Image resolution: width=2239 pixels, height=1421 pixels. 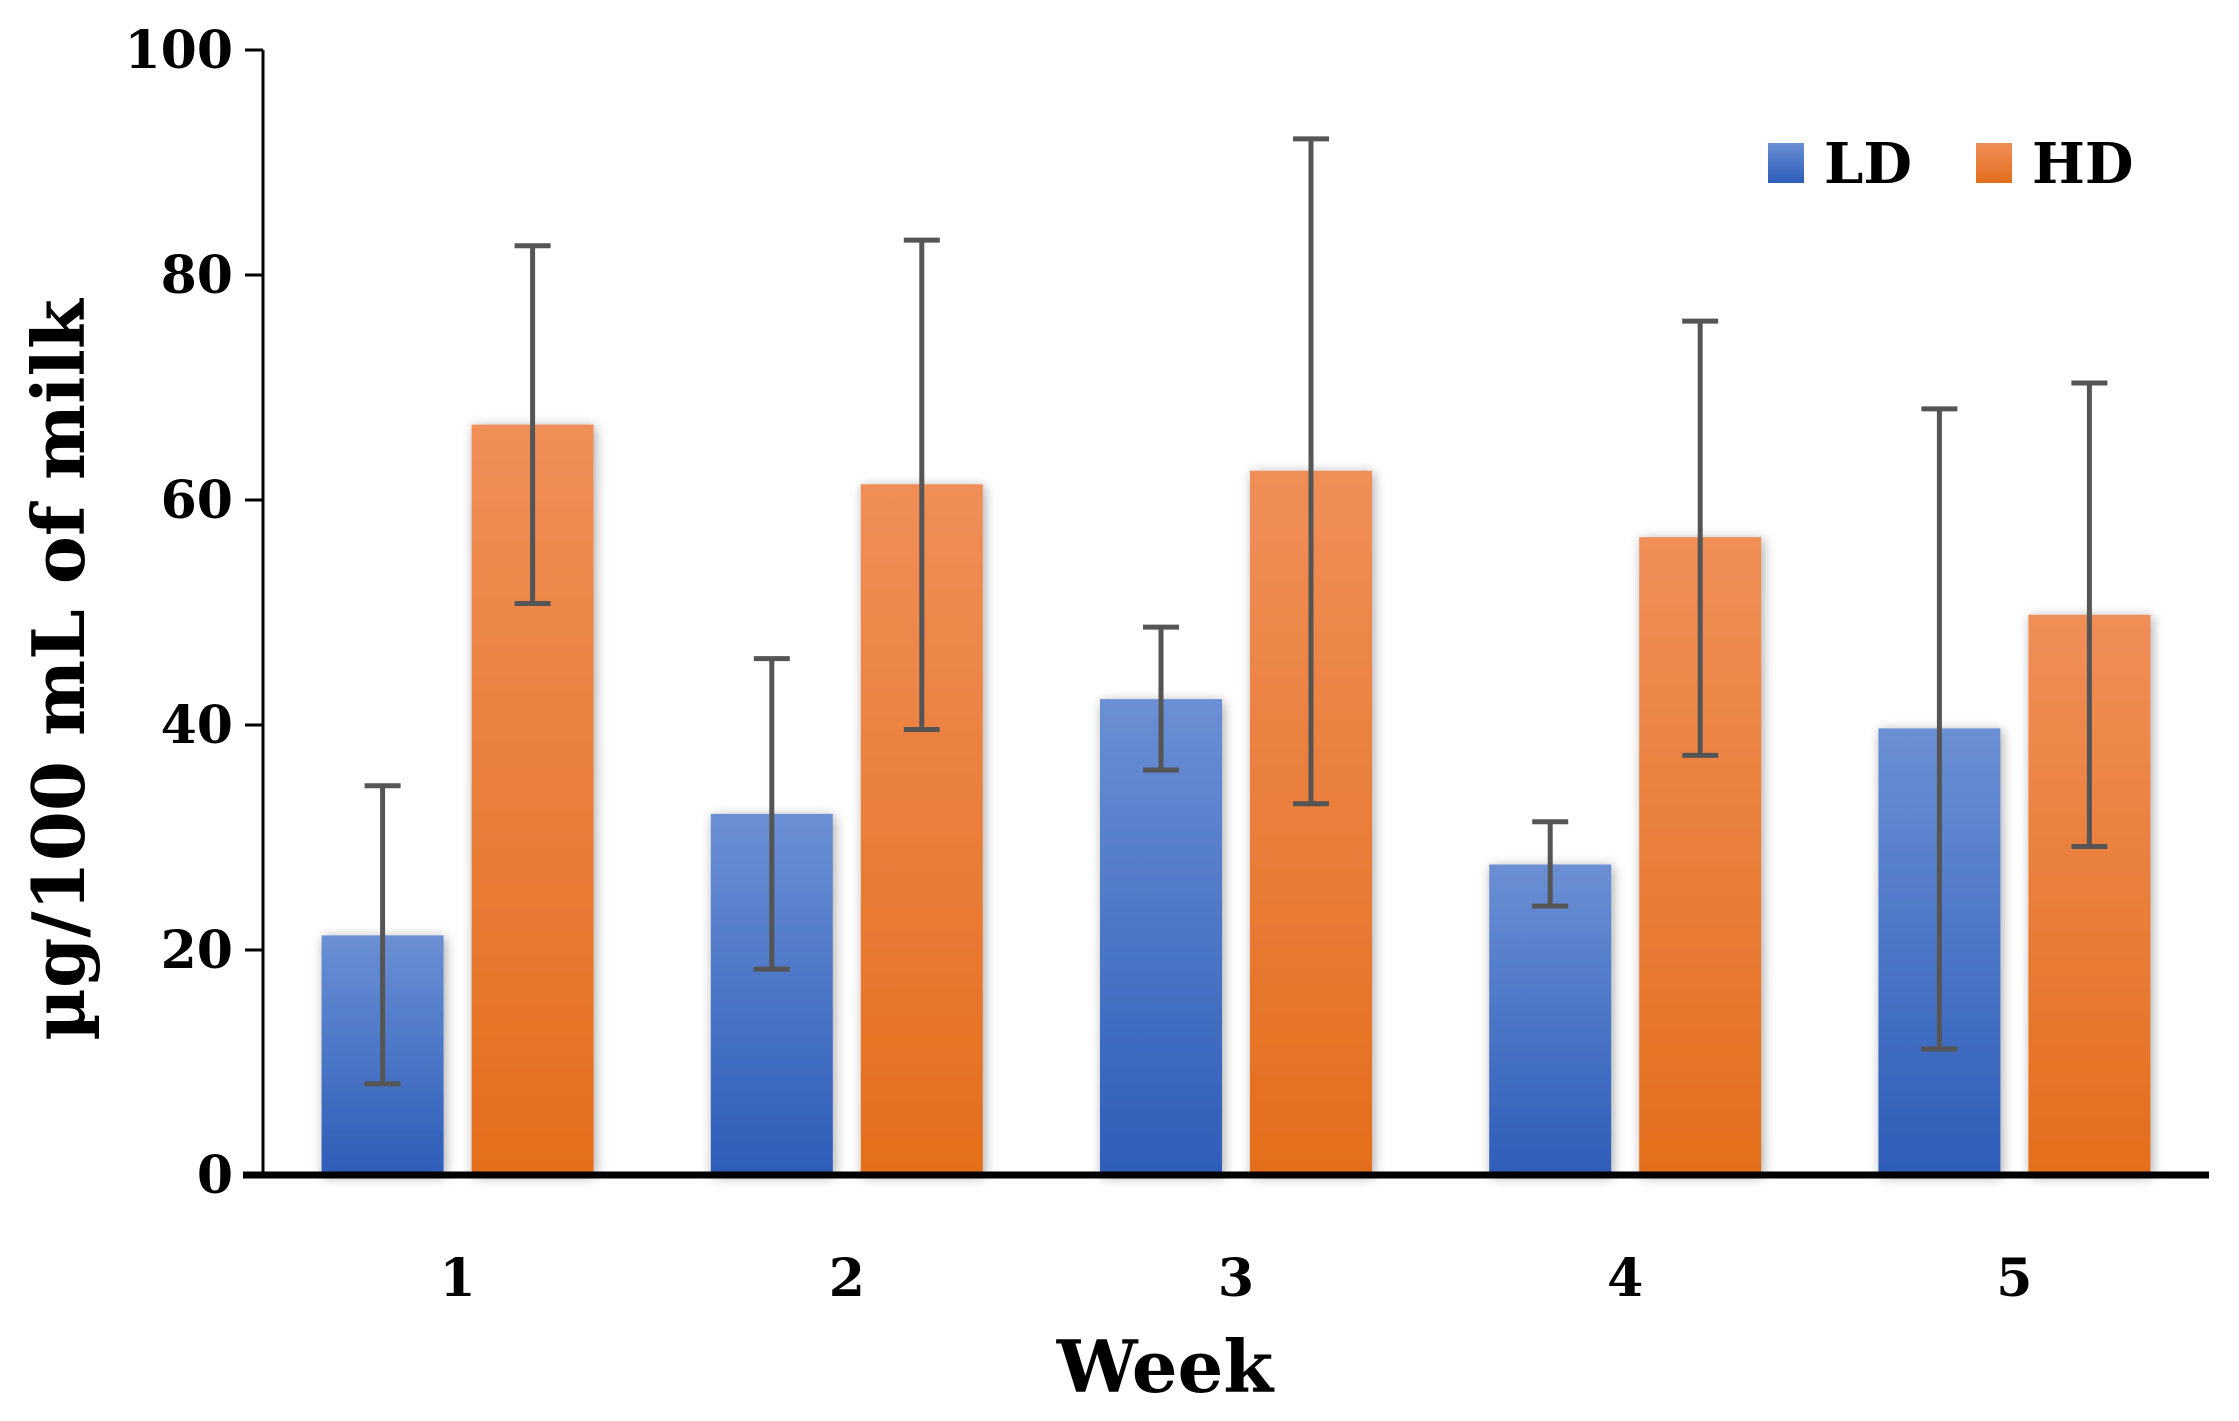 I want to click on y-tick-label: 80, so click(x=197, y=275).